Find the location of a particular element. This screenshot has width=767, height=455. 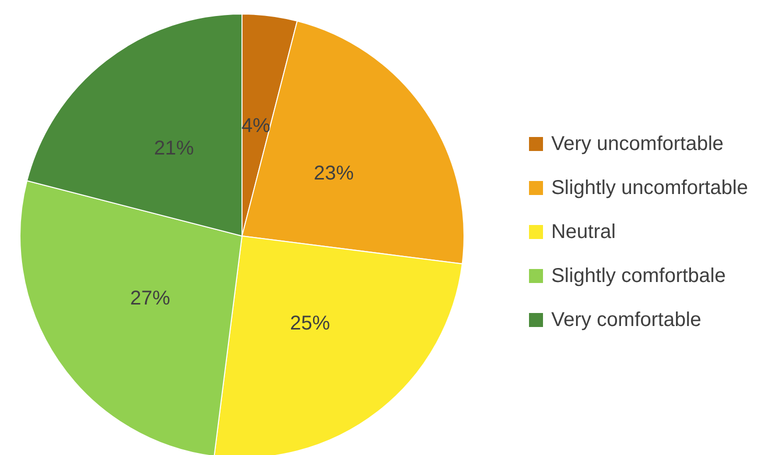

data-label: 23% is located at coordinates (334, 173).